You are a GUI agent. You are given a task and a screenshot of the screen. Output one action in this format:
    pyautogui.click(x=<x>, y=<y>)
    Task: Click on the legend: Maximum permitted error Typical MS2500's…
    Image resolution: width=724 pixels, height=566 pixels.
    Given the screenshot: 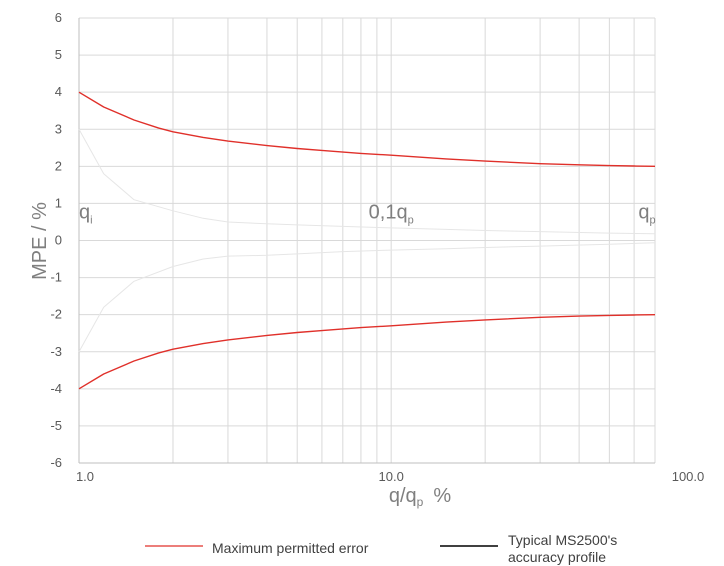 What is the action you would take?
    pyautogui.click(x=381, y=548)
    